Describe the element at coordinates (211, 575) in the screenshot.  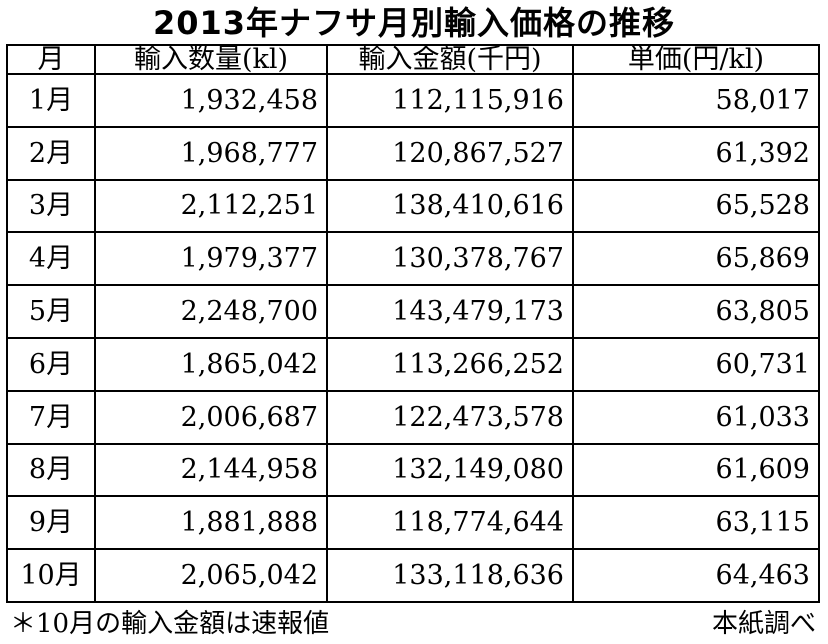
I see `cell-import-quantity: 2,065,042` at that location.